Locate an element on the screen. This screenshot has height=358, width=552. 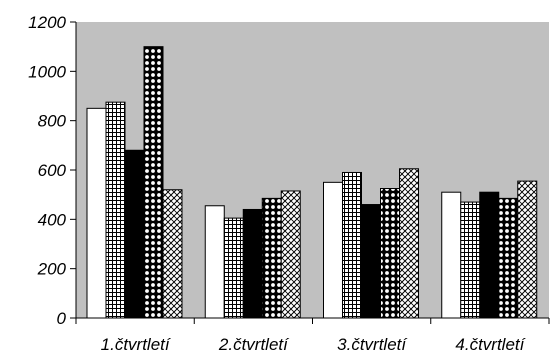
category-label: 1.čtvrtletí is located at coordinates (136, 344).